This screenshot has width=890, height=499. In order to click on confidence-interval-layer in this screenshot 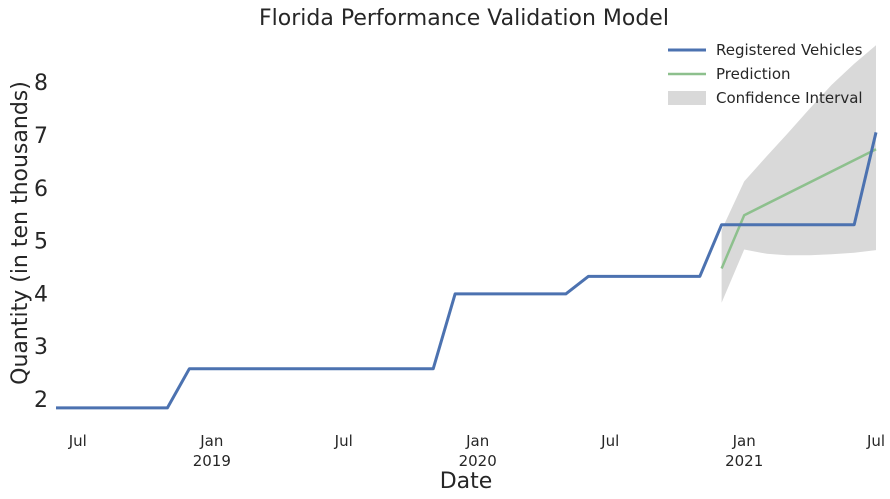, I will do `click(798, 174)`.